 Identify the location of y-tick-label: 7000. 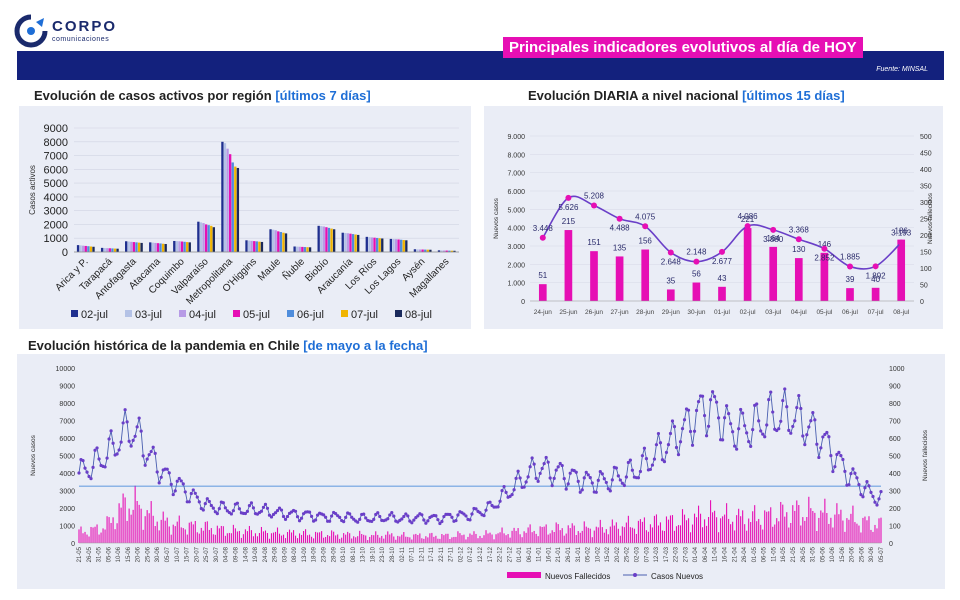
(56, 157).